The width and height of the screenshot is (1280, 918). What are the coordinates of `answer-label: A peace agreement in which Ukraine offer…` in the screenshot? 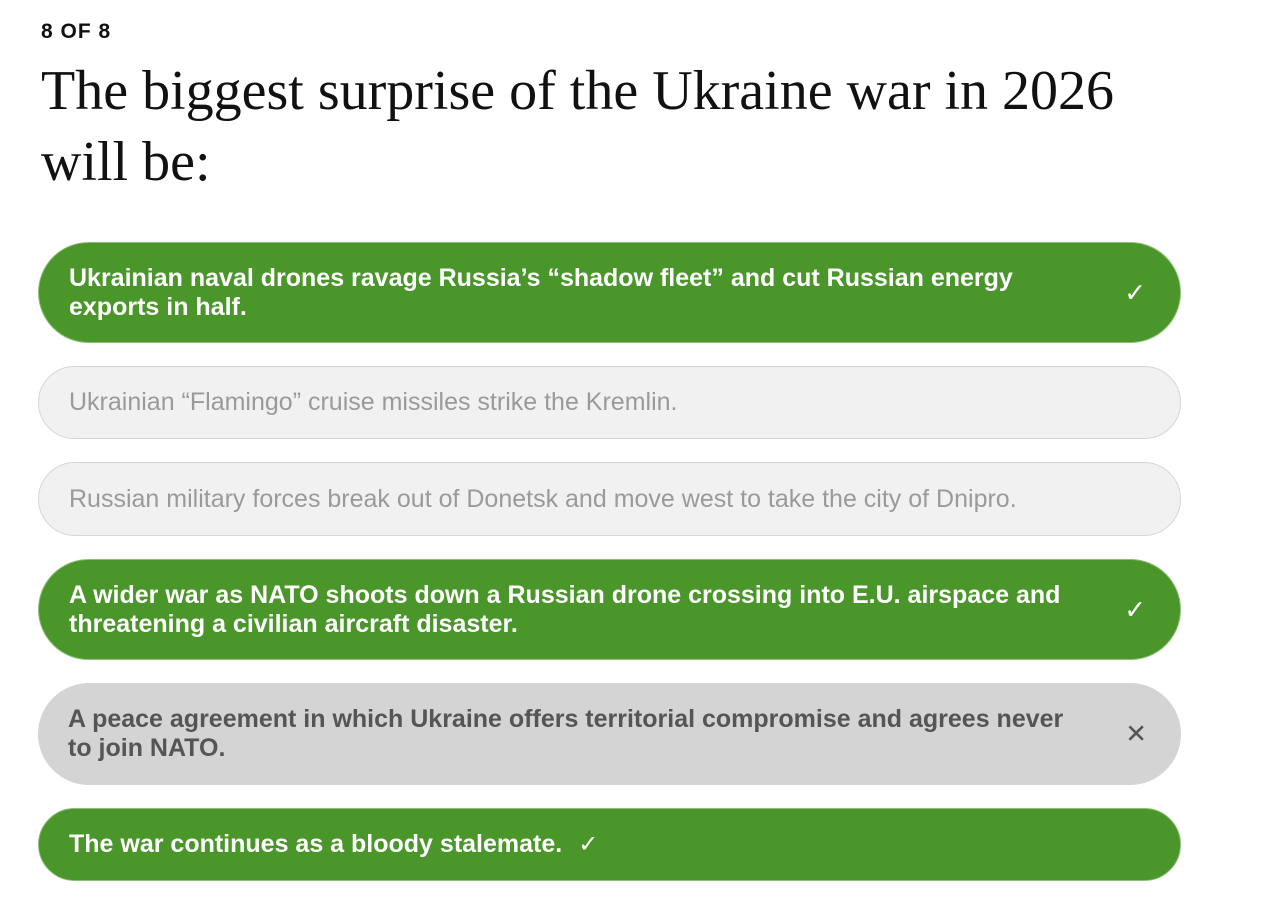 It's located at (566, 733).